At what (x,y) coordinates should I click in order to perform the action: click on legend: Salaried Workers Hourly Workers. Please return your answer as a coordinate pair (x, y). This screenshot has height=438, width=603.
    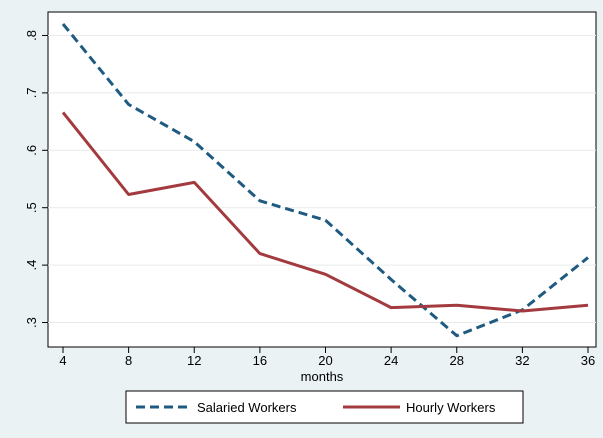
    Looking at the image, I should click on (324, 407).